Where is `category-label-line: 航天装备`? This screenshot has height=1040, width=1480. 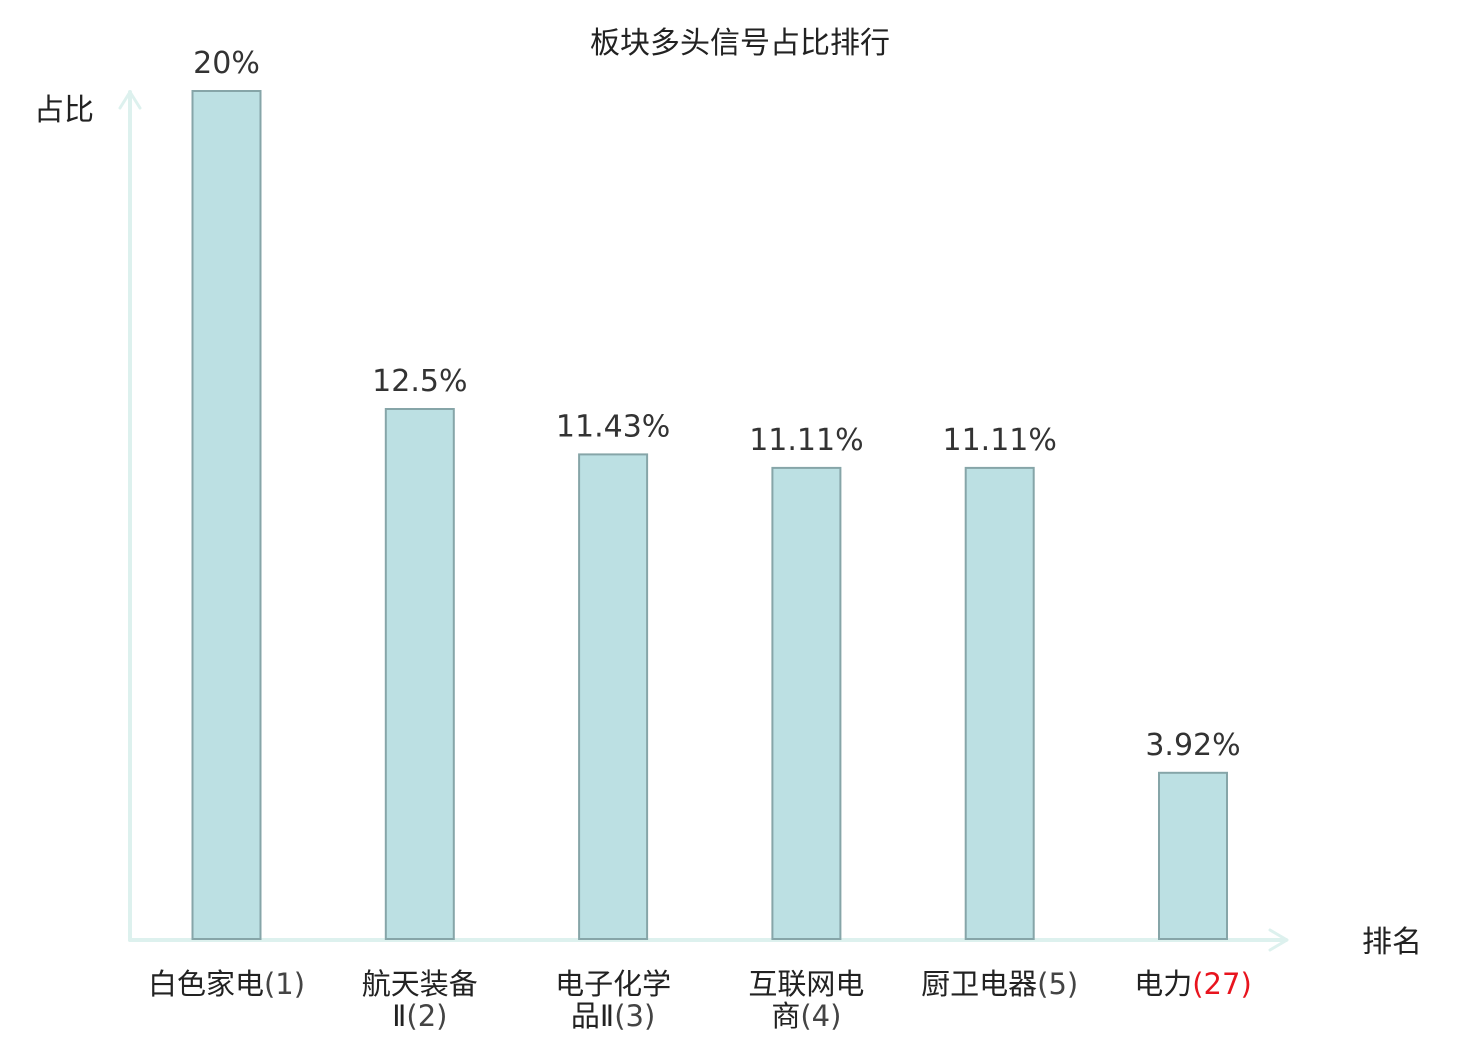
category-label-line: 航天装备 is located at coordinates (420, 984).